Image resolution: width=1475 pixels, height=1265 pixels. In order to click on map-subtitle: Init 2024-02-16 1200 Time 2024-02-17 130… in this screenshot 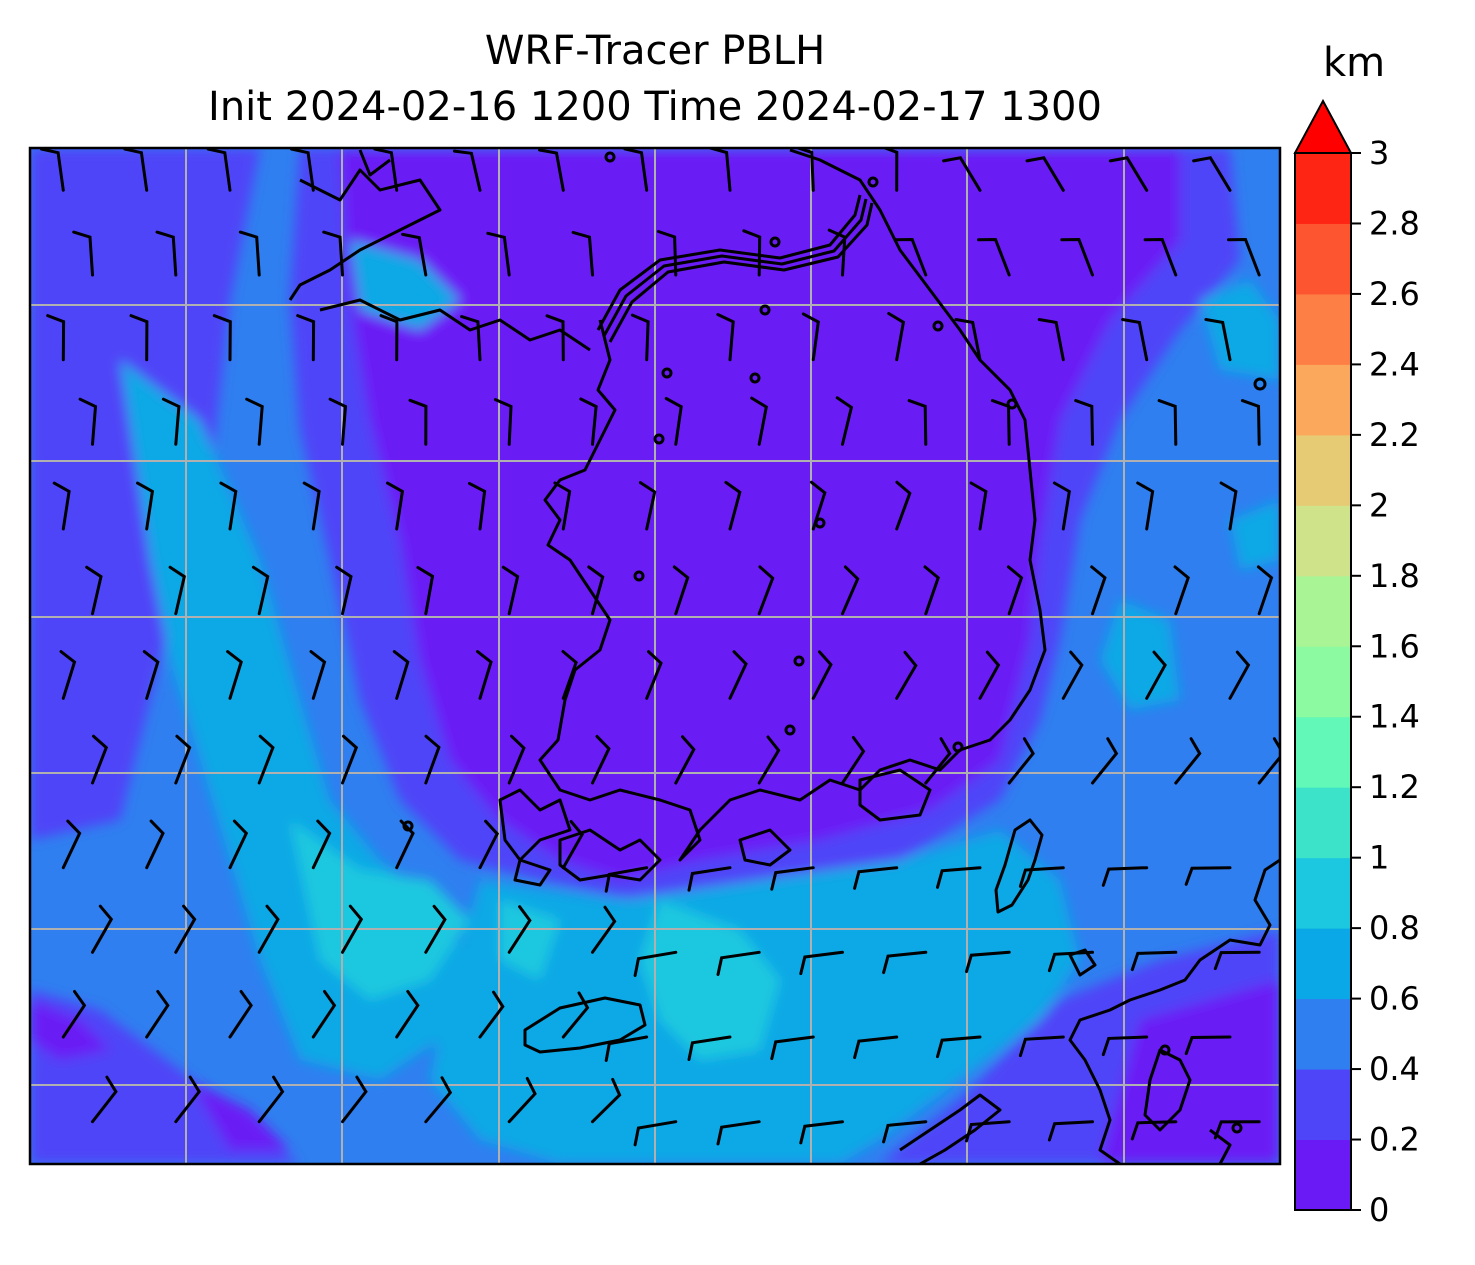, I will do `click(655, 107)`.